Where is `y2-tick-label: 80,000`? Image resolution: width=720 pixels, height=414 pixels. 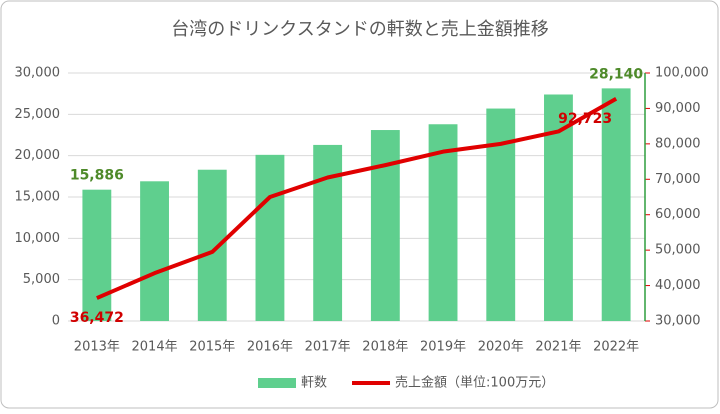
y2-tick-label: 80,000 is located at coordinates (678, 143).